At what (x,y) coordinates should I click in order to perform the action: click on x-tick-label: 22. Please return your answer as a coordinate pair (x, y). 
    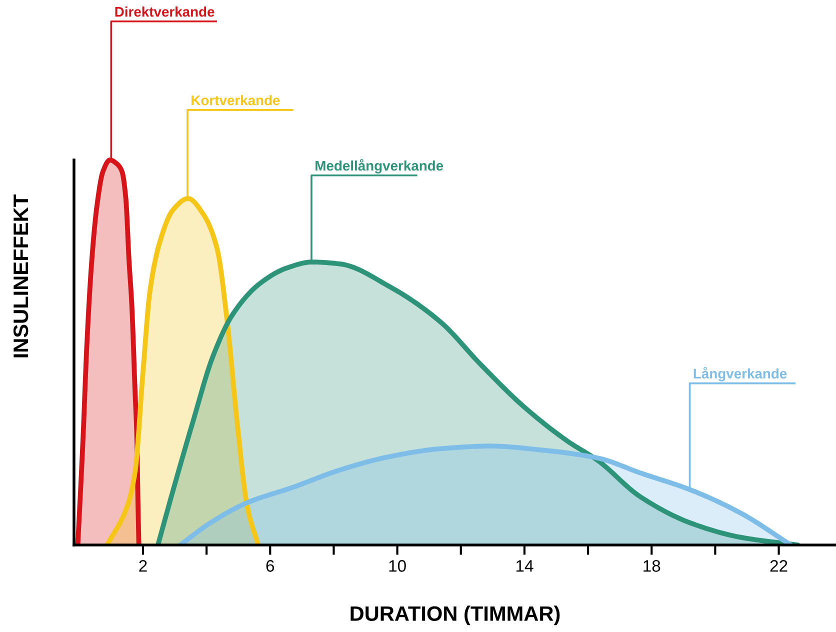
    Looking at the image, I should click on (779, 566).